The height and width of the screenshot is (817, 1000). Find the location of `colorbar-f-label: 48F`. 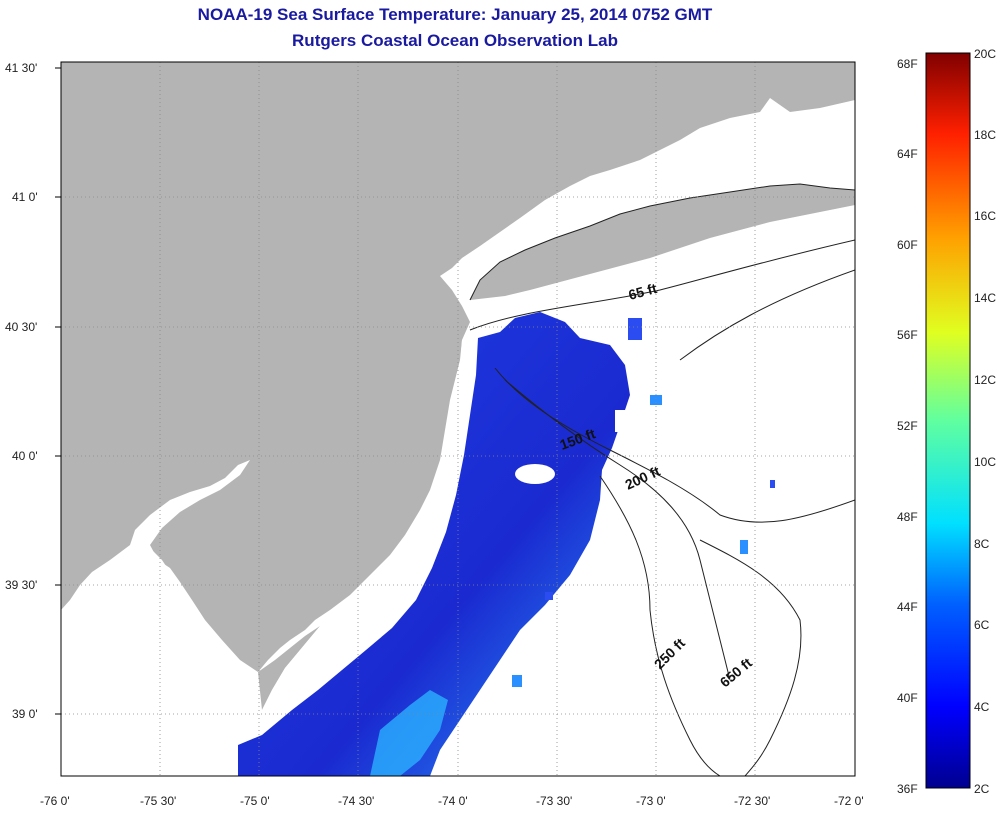

colorbar-f-label: 48F is located at coordinates (907, 517).